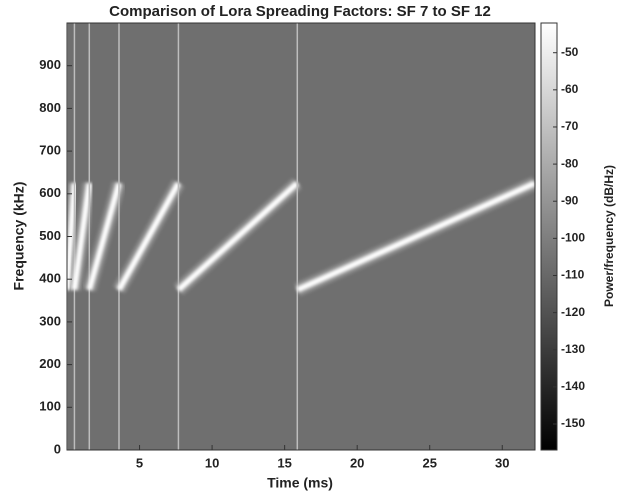  What do you see at coordinates (549, 236) in the screenshot?
I see `colorbar` at bounding box center [549, 236].